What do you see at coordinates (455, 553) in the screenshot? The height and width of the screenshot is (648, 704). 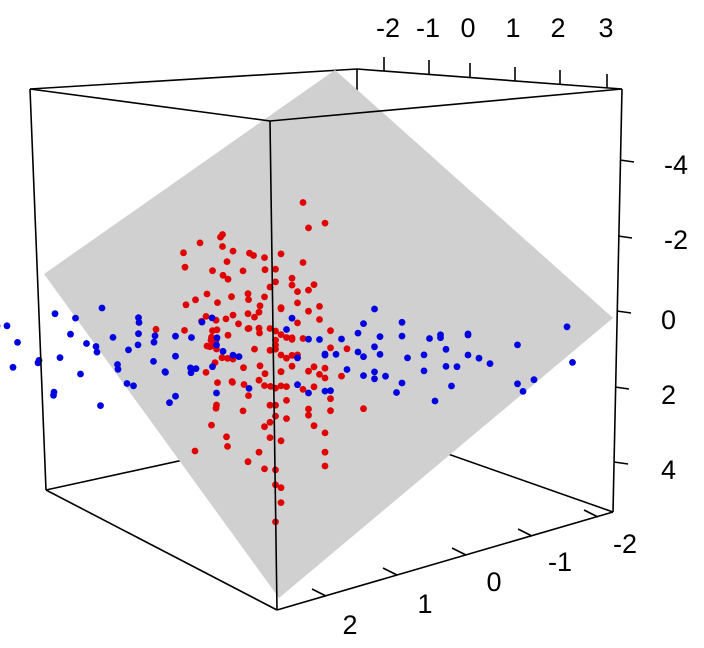 I see `bottom-axis-ticks` at bounding box center [455, 553].